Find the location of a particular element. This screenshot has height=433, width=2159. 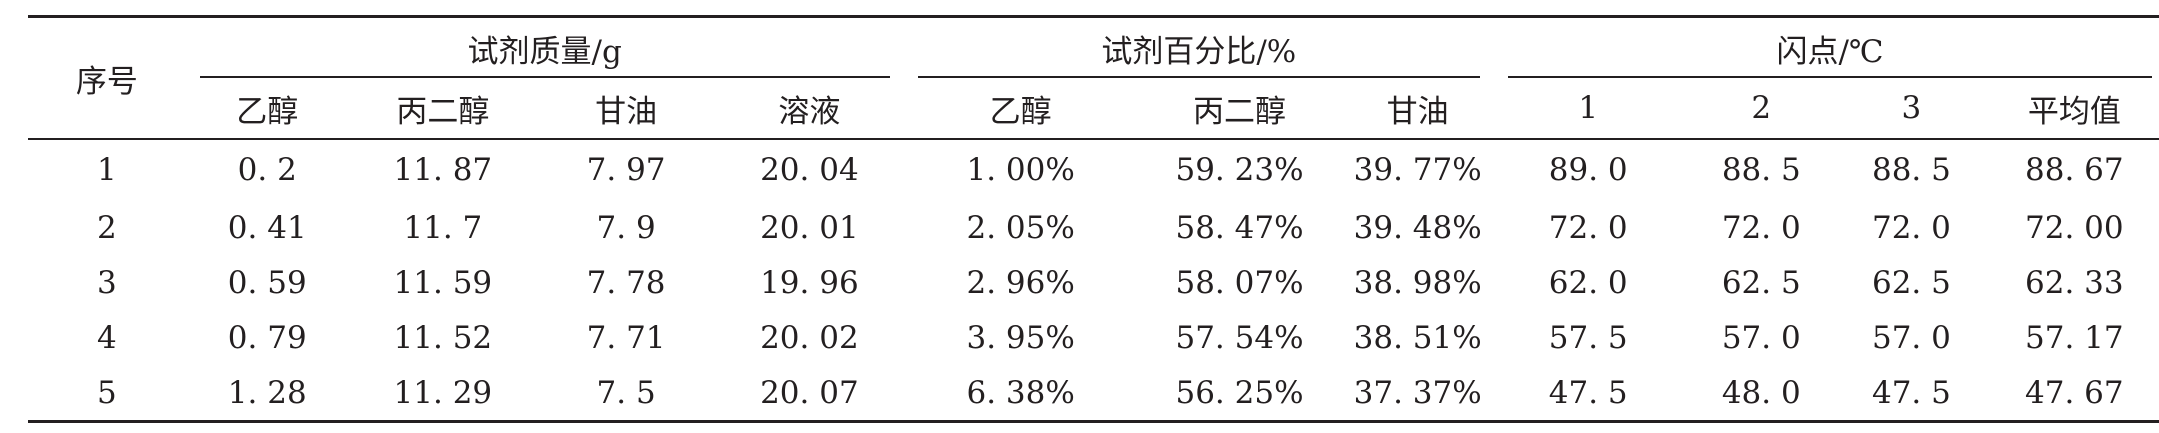

table-cell: 20. 04 is located at coordinates (809, 170).